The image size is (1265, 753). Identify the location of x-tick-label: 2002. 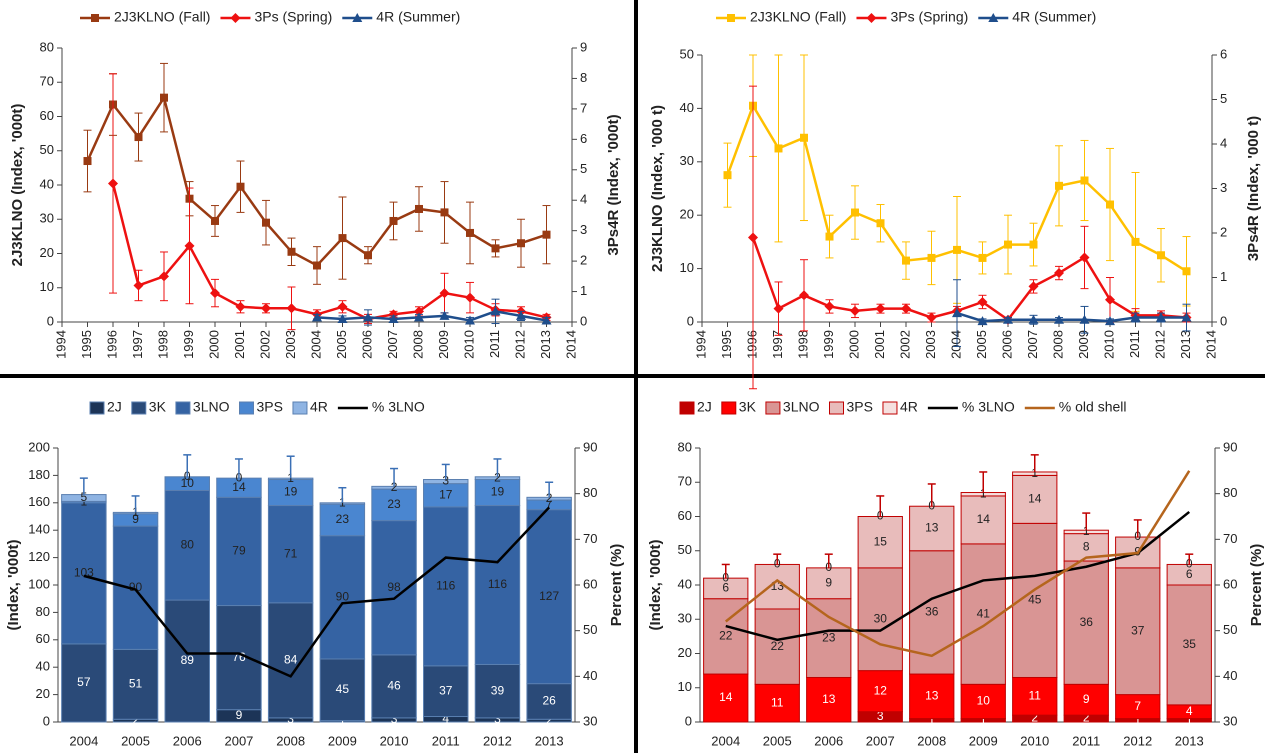
(904, 344).